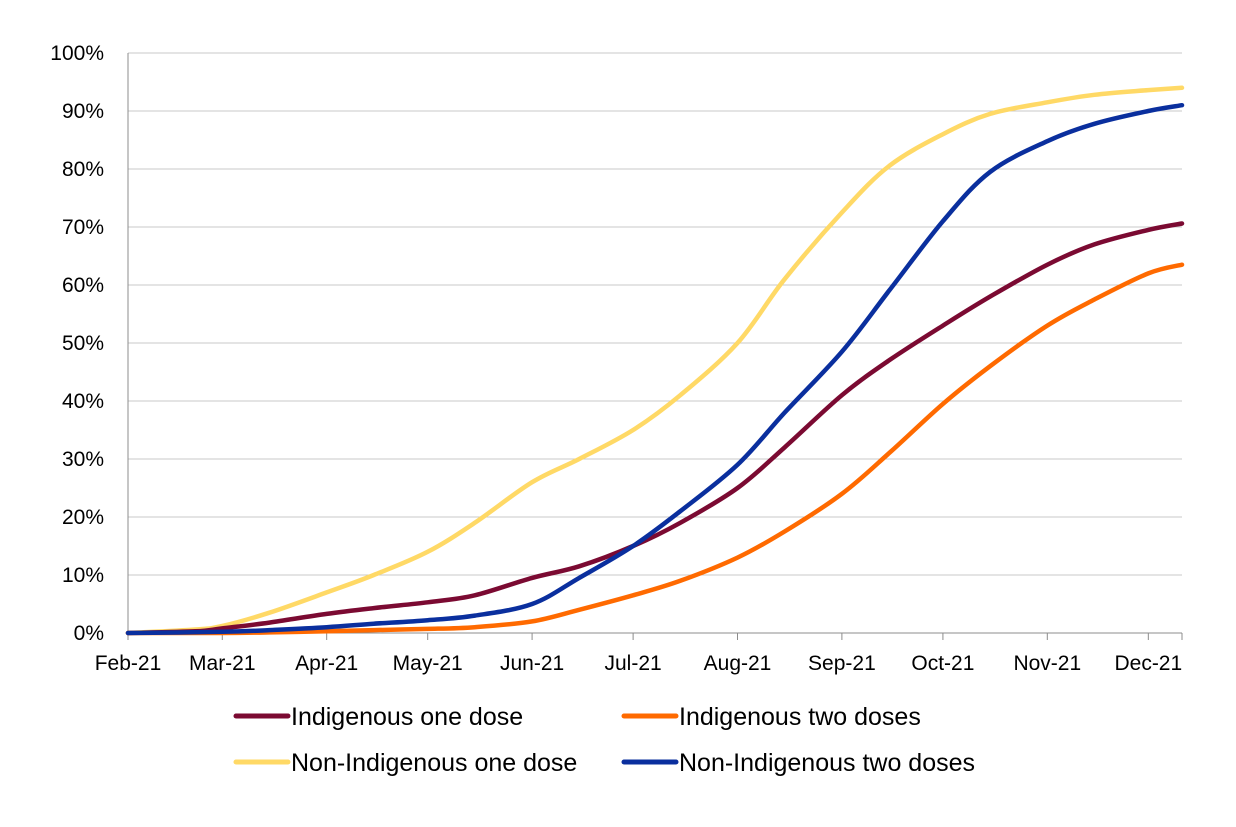  Describe the element at coordinates (83, 459) in the screenshot. I see `y-tick-label: 30%` at that location.